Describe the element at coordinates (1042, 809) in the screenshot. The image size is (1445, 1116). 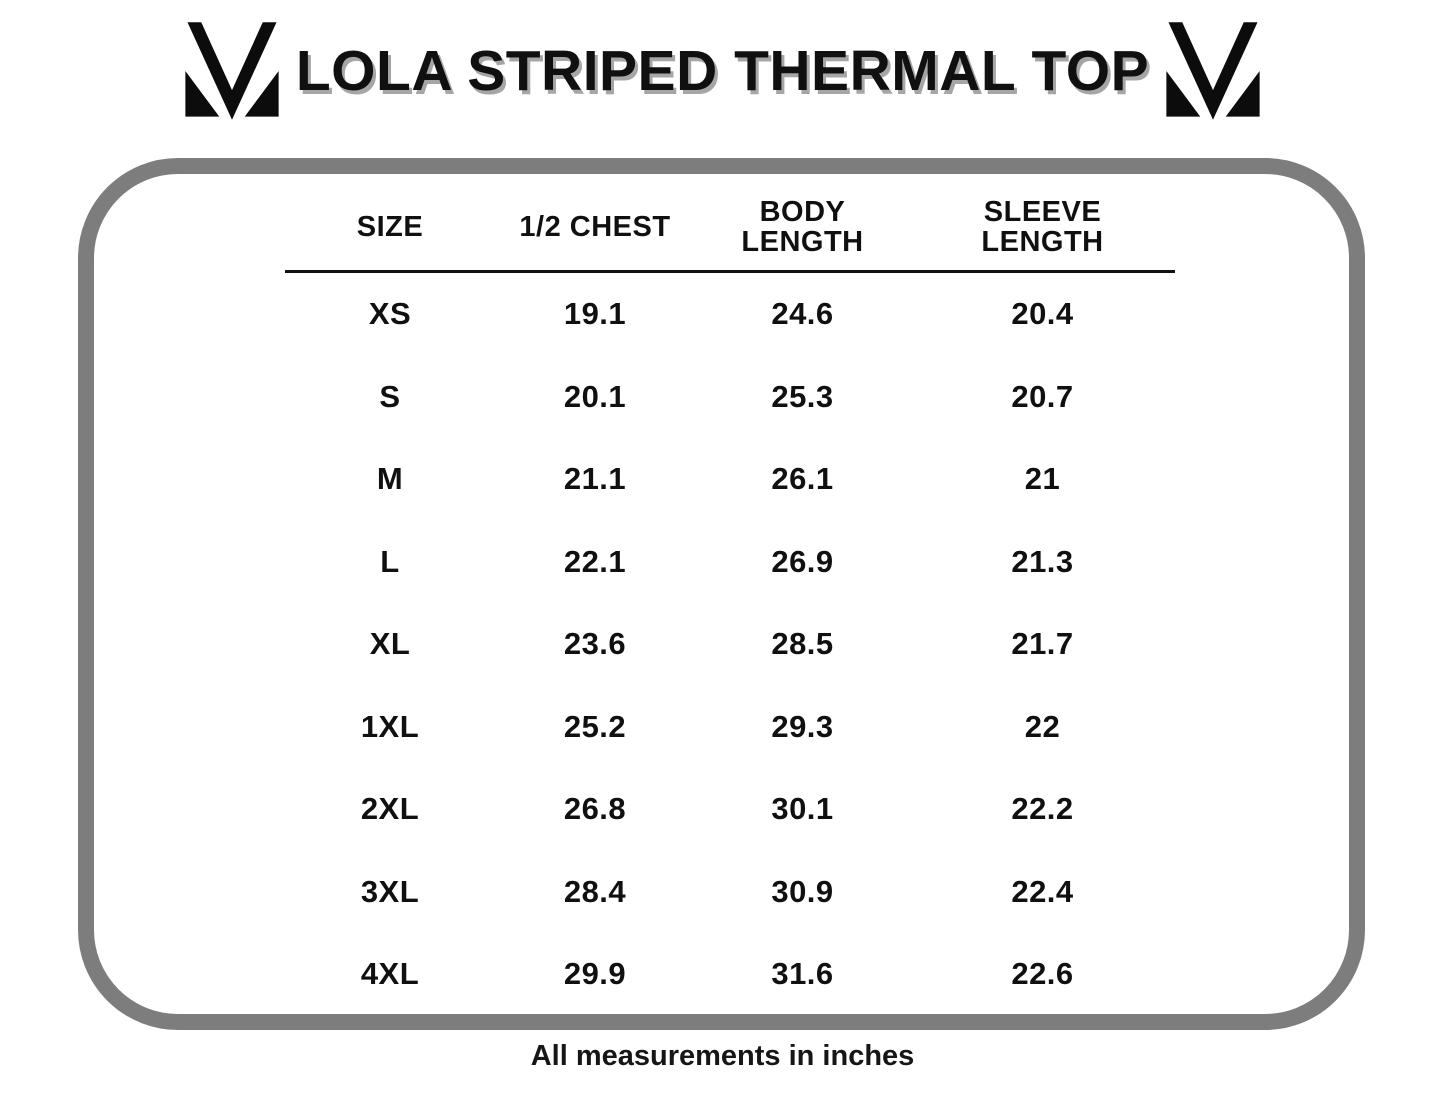
I see `sleeve-length-cell: 22.2` at that location.